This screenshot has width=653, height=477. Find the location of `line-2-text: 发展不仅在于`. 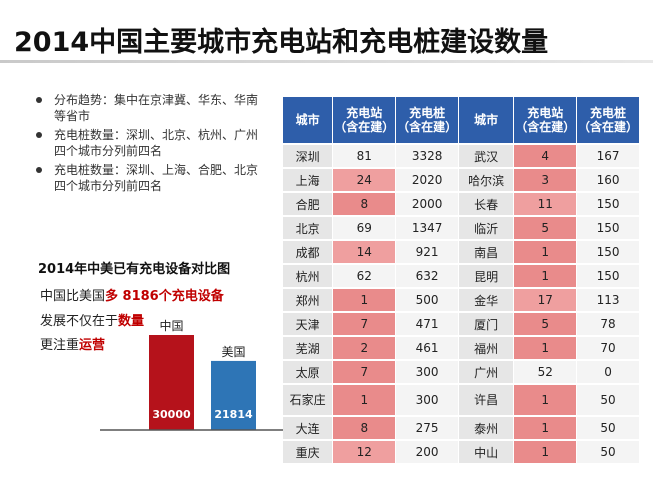

line-2-text: 发展不仅在于 is located at coordinates (79, 321).